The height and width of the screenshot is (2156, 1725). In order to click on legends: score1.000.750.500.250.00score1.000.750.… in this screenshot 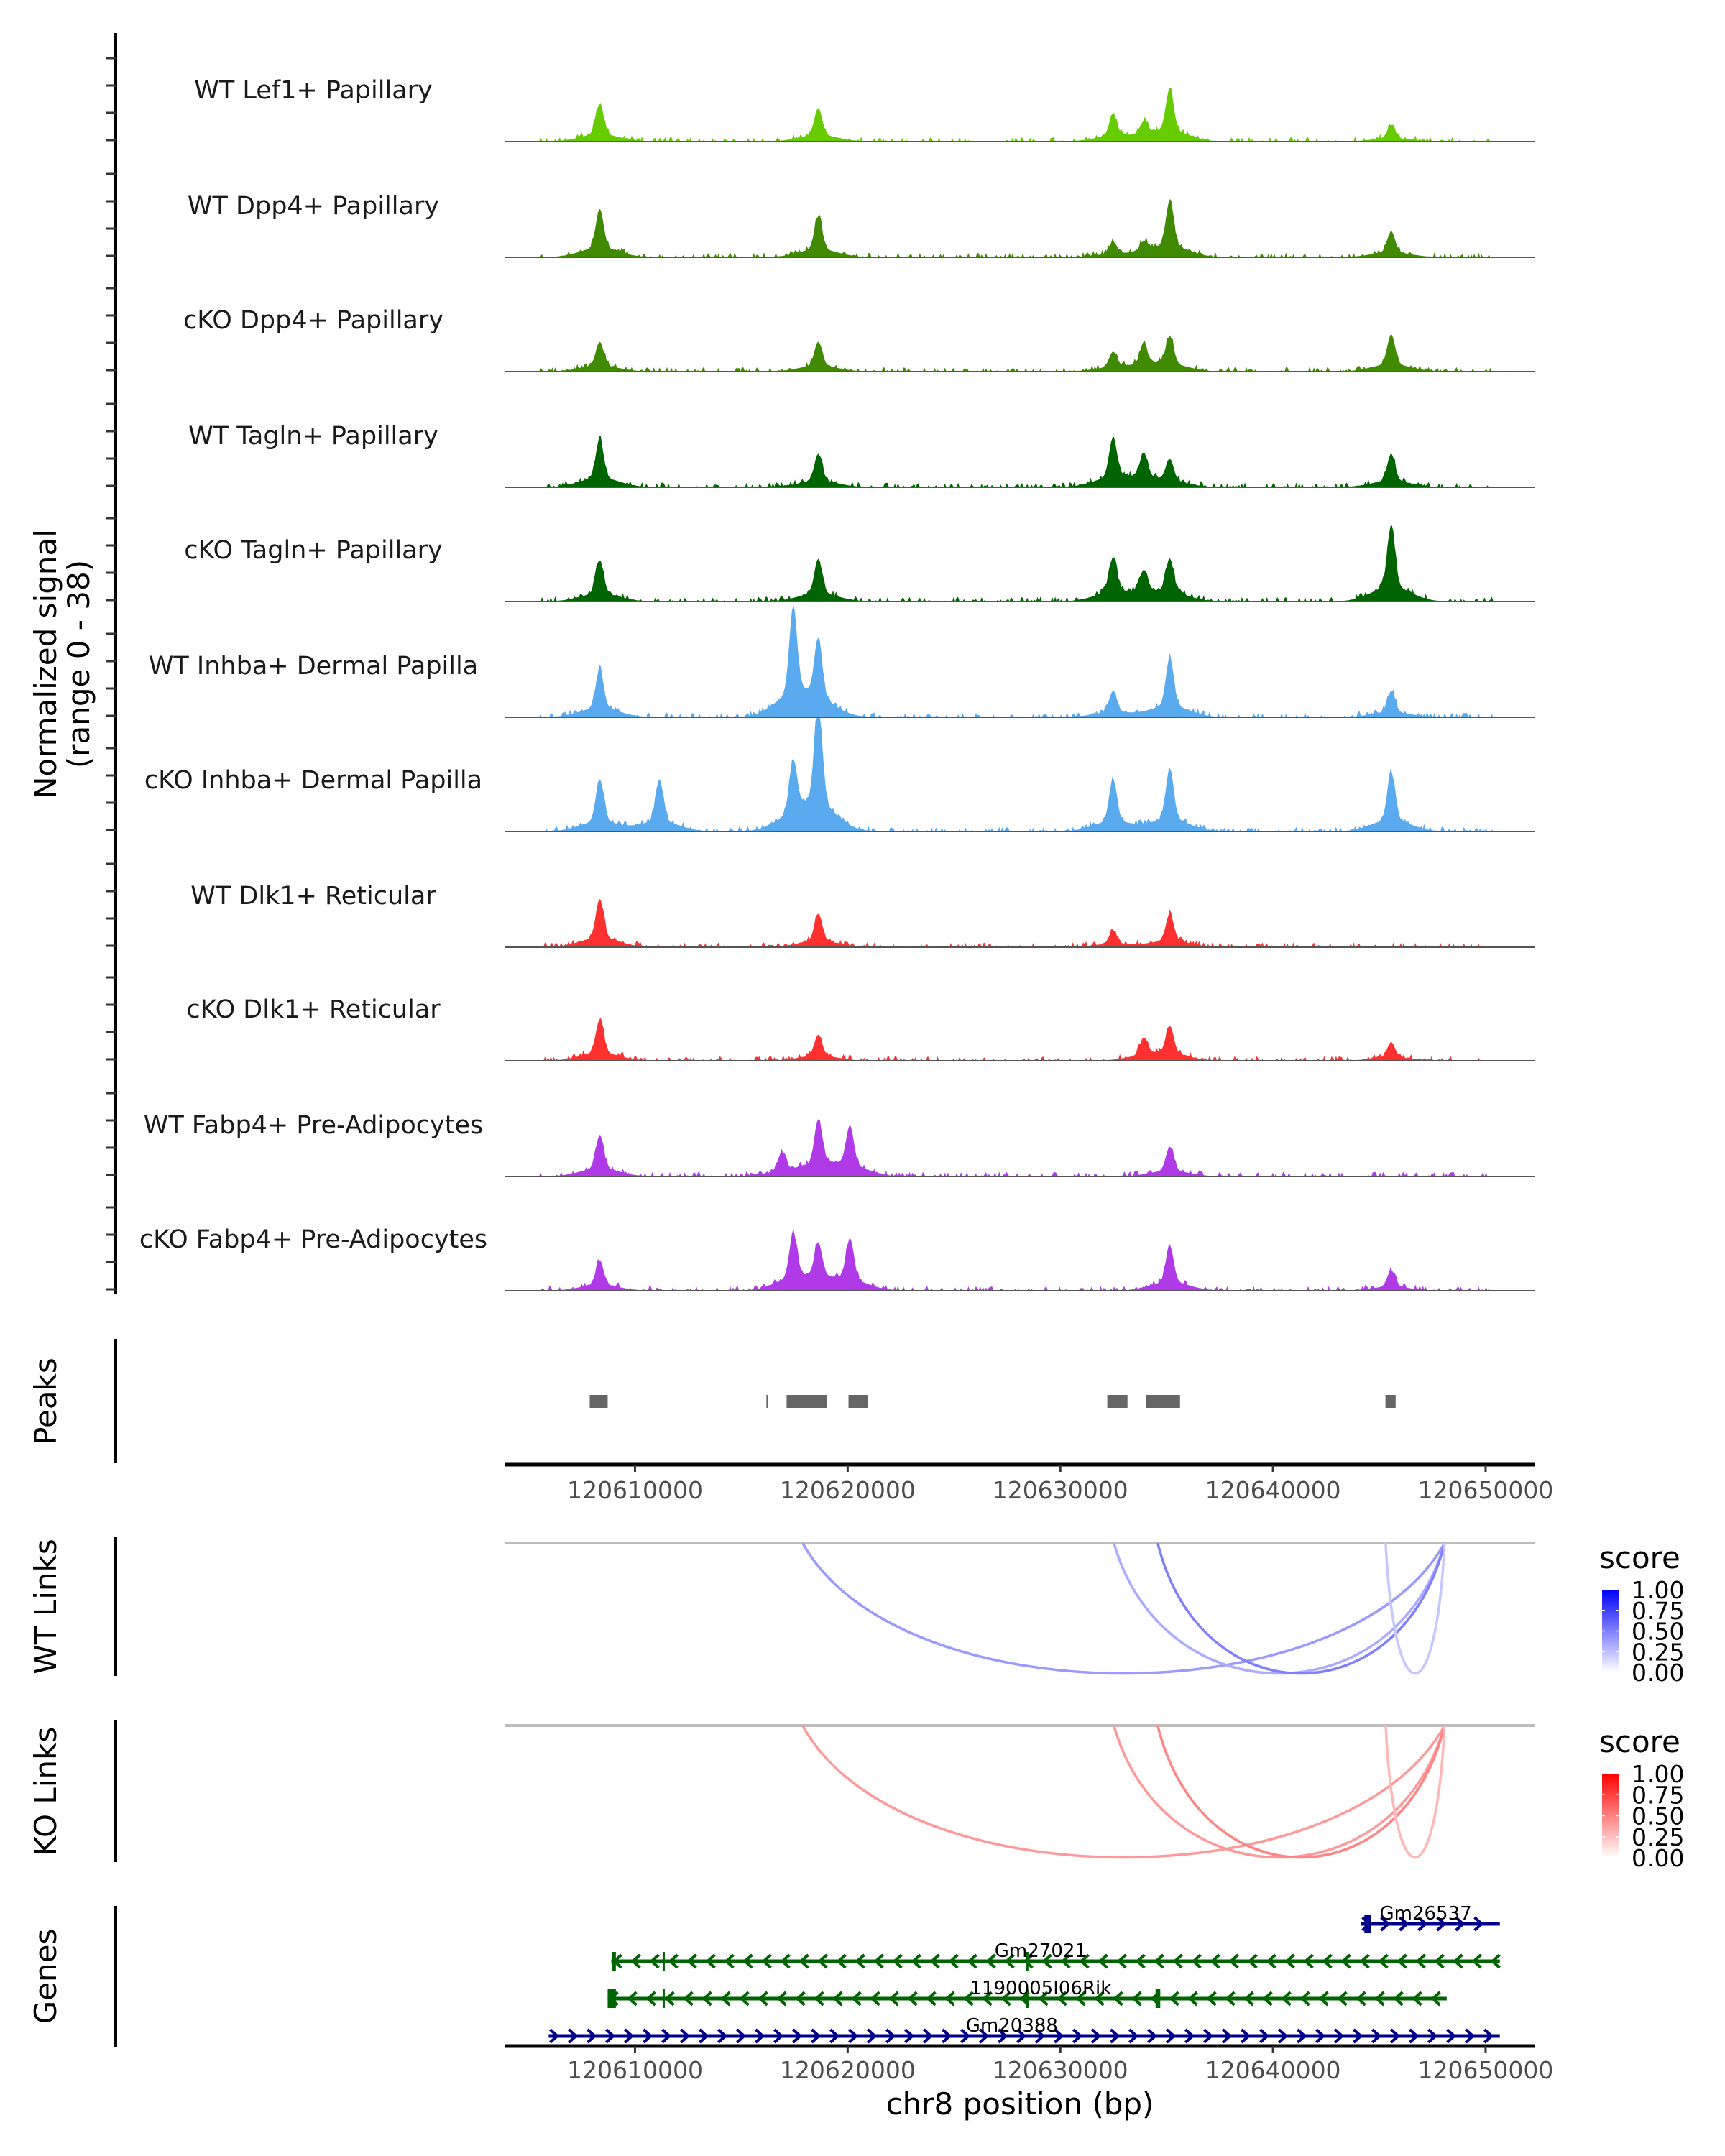, I will do `click(1641, 1706)`.